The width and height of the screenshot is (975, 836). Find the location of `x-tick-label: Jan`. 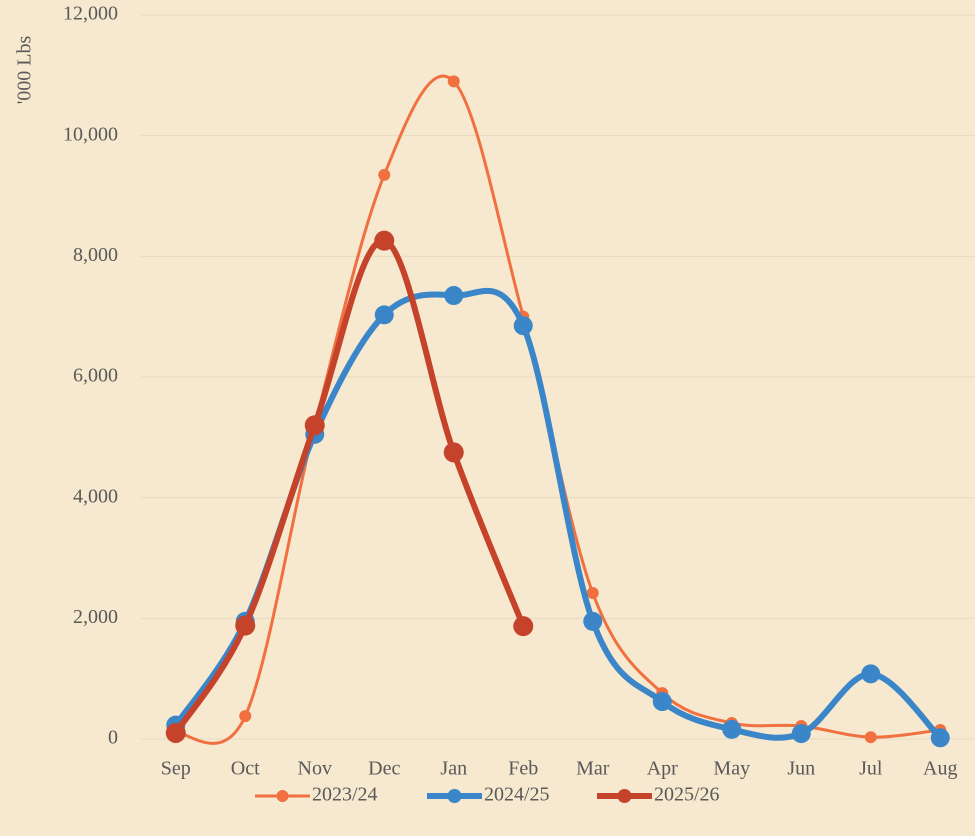

x-tick-label: Jan is located at coordinates (453, 769).